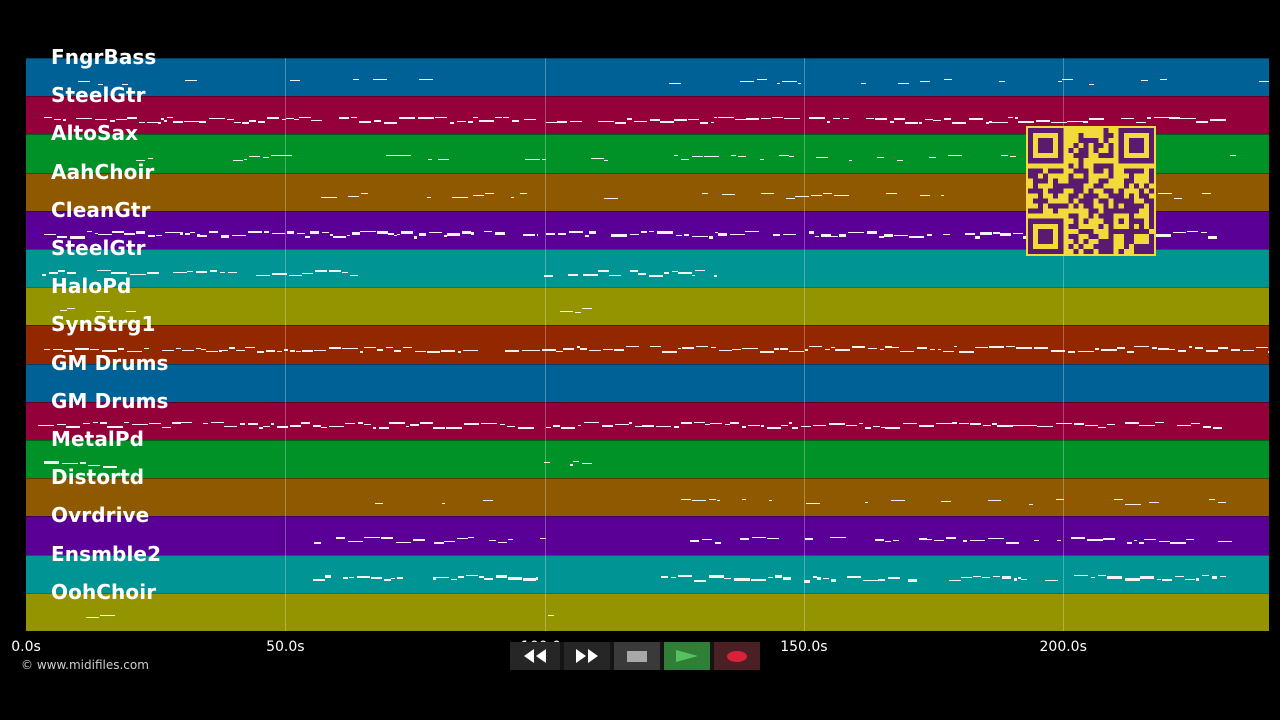 The width and height of the screenshot is (1280, 720). I want to click on track-name: MetalPd, so click(98, 439).